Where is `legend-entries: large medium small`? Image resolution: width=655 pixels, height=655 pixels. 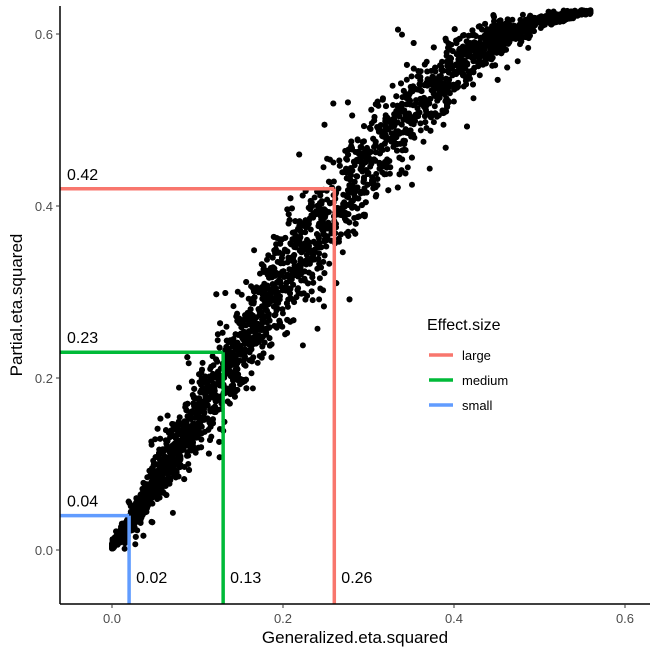
legend-entries: large medium small is located at coordinates (468, 380).